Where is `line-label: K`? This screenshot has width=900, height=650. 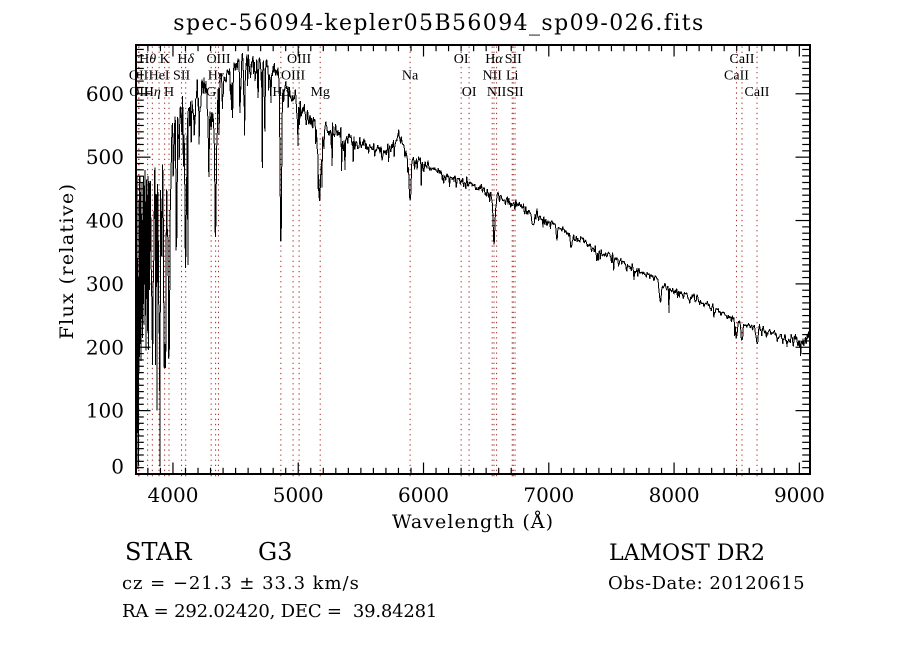
line-label: K is located at coordinates (165, 59).